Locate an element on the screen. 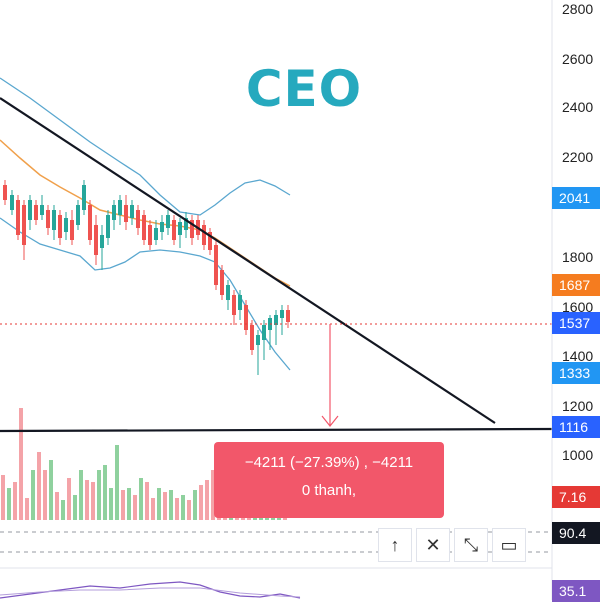 The height and width of the screenshot is (602, 600). oscillator-line is located at coordinates (150, 590).